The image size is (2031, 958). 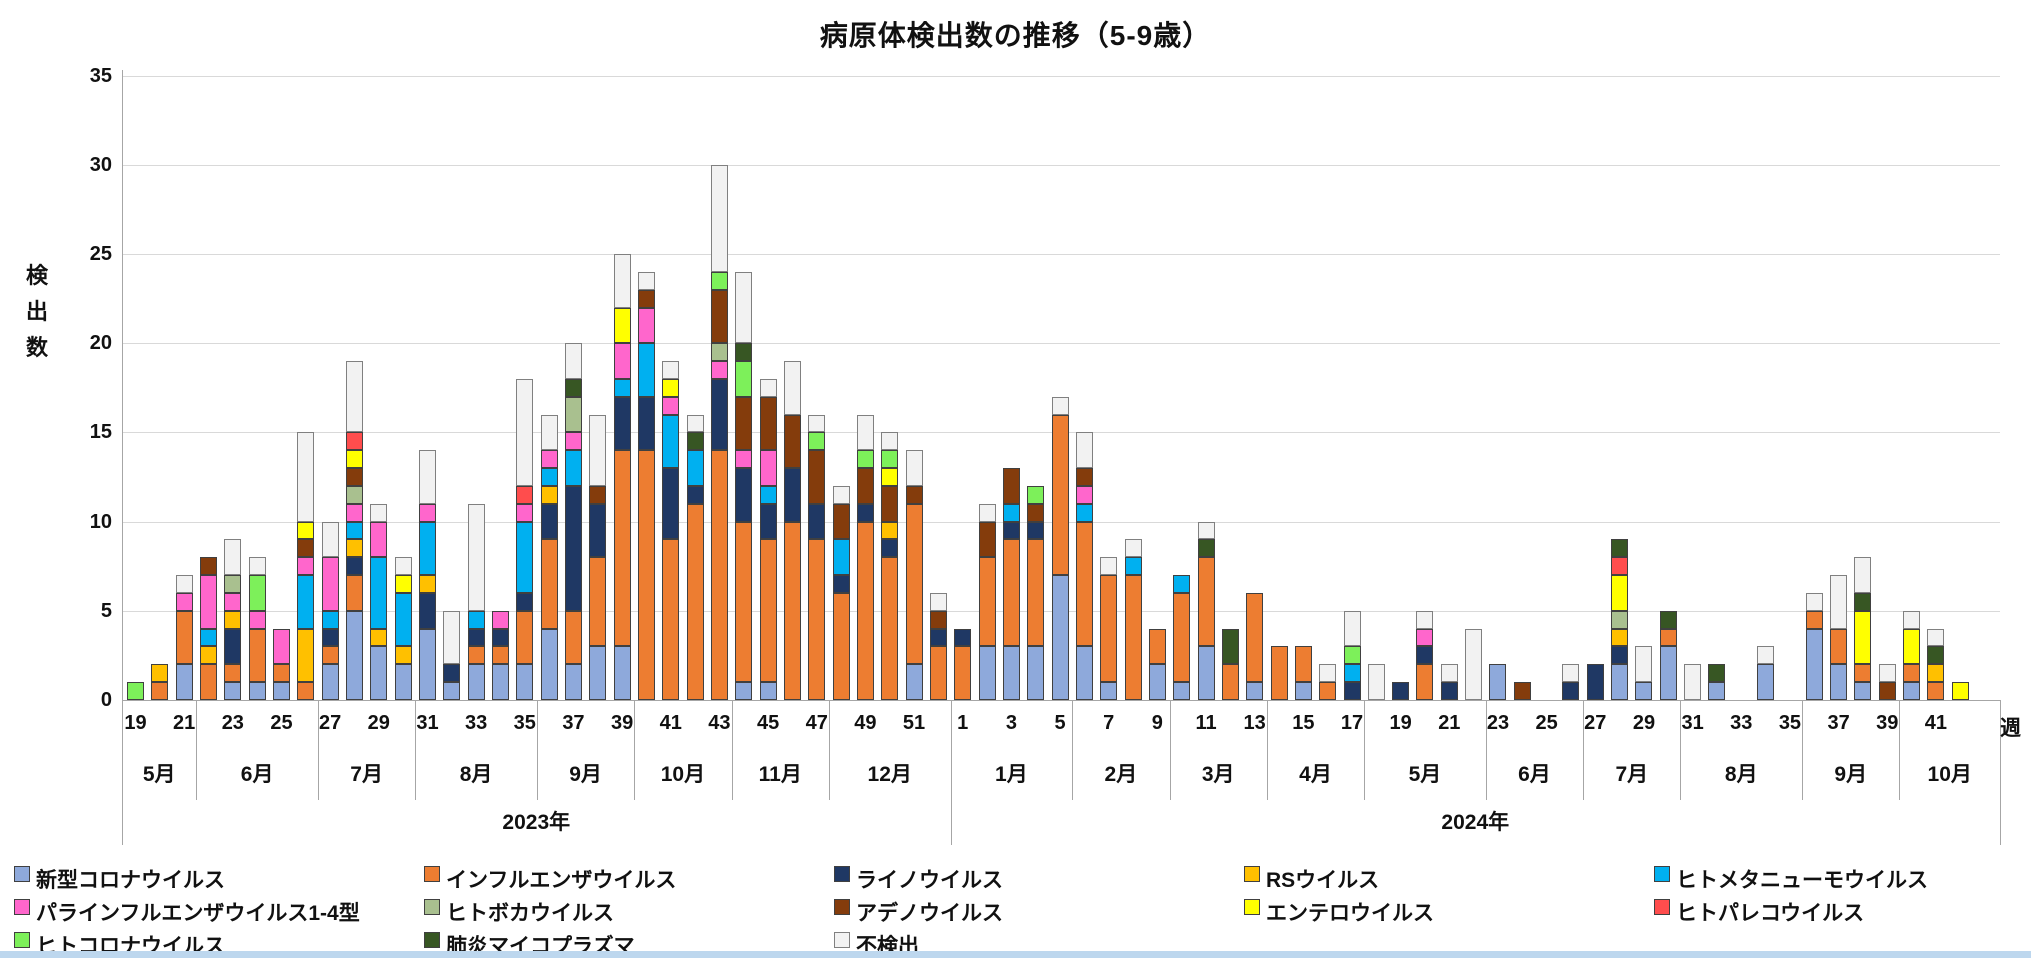 I want to click on month-label: 6月, so click(x=1534, y=774).